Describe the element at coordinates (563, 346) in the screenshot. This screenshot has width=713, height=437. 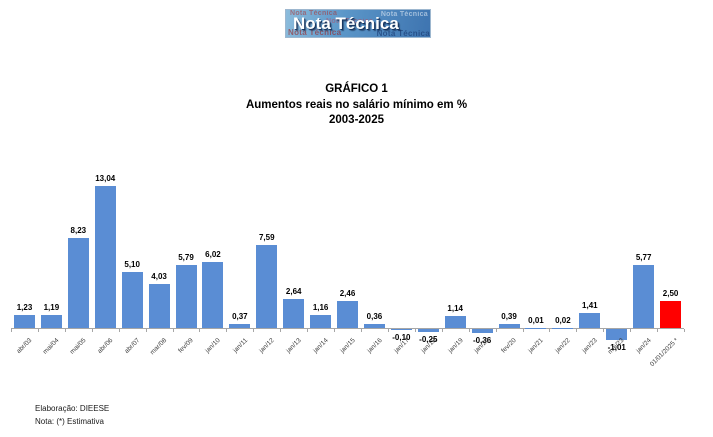
I see `x-axis-label: jan/22` at that location.